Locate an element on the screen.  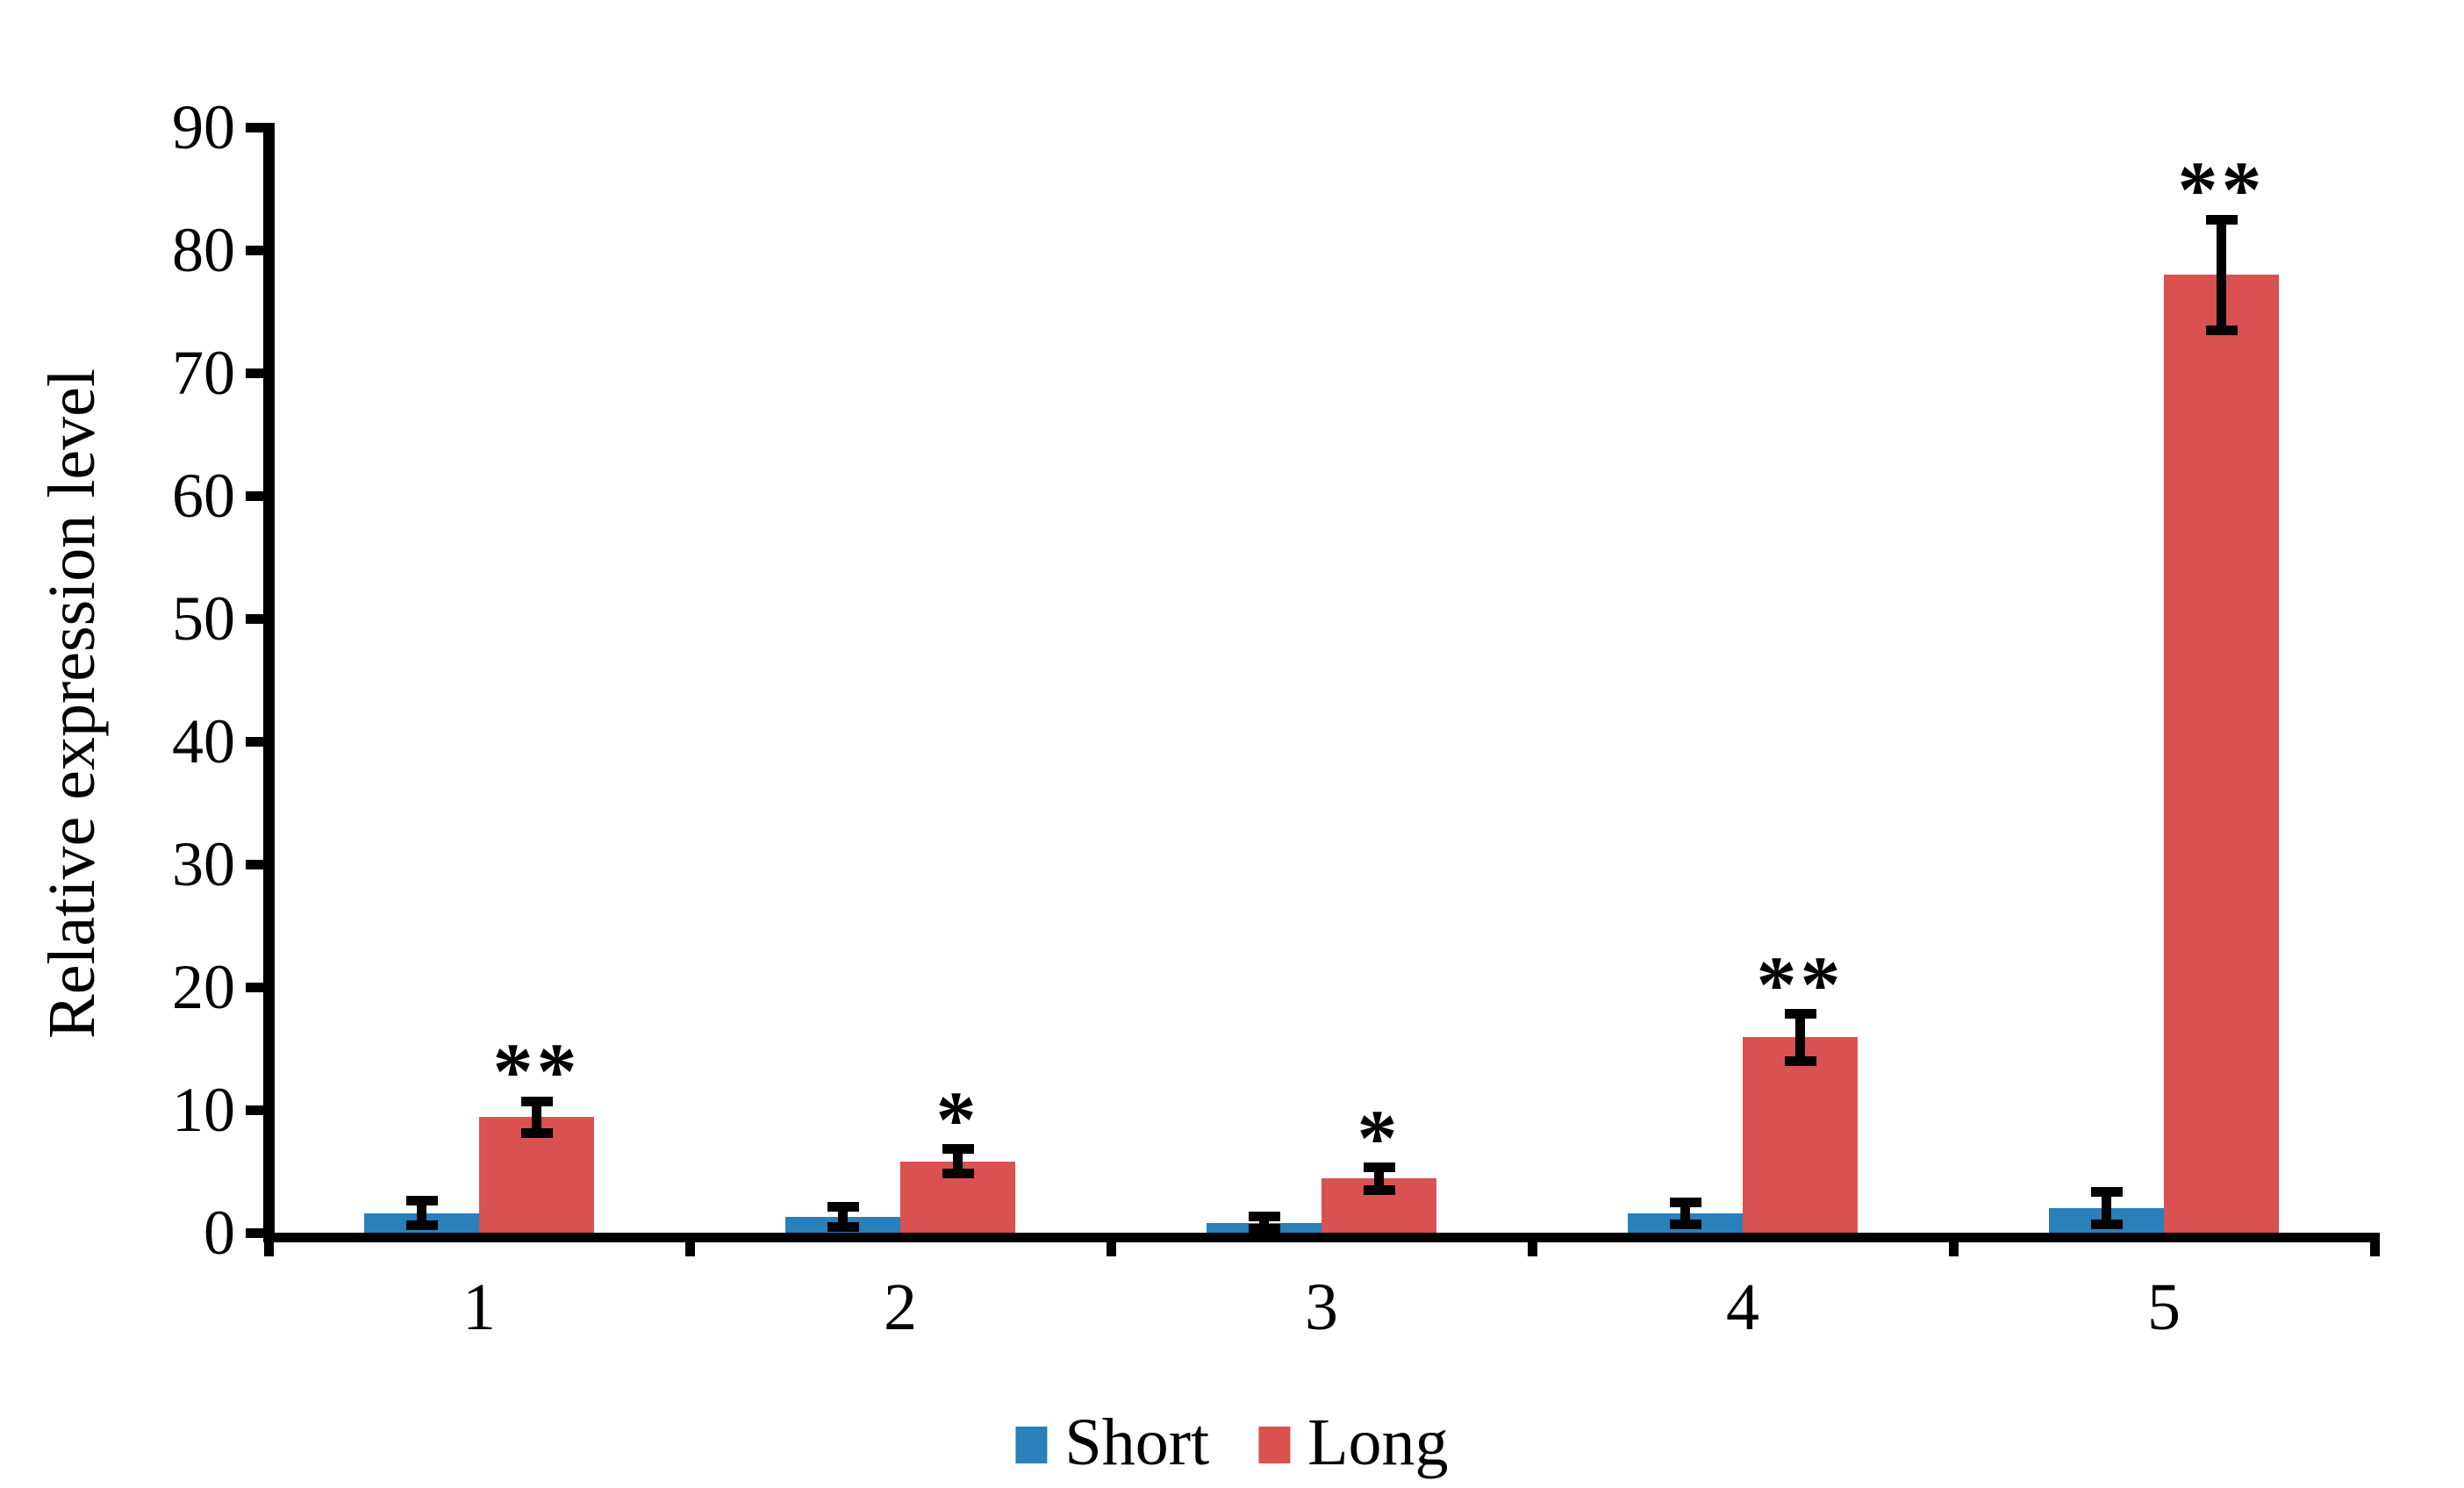
y-tick-label: 90 is located at coordinates (203, 127).